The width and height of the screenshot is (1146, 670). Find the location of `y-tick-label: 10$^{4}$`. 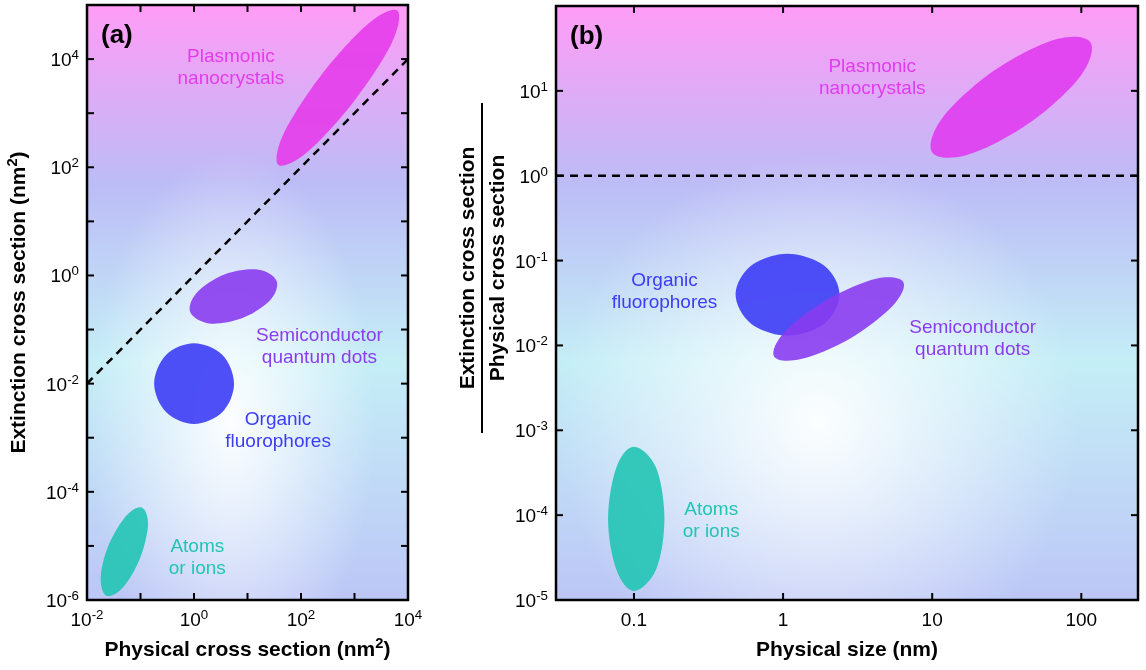

y-tick-label: 10$^{4}$ is located at coordinates (64, 58).